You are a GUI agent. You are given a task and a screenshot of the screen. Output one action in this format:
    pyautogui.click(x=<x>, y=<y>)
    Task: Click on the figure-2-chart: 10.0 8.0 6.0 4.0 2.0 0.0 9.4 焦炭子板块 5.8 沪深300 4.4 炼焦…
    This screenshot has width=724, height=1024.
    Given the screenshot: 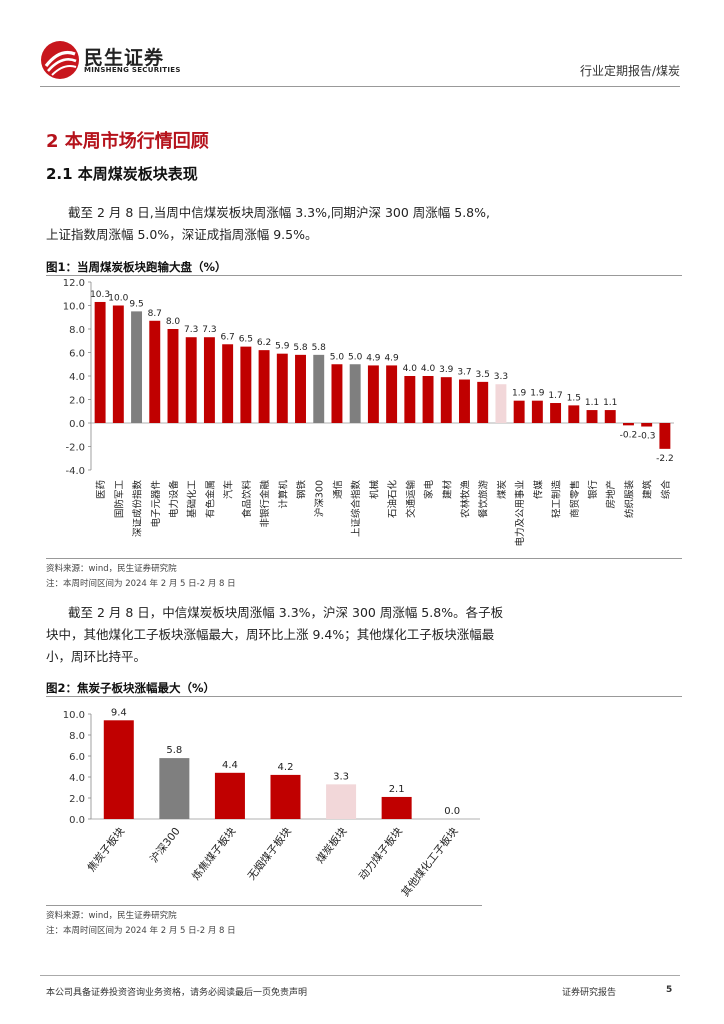 What is the action you would take?
    pyautogui.click(x=271, y=803)
    